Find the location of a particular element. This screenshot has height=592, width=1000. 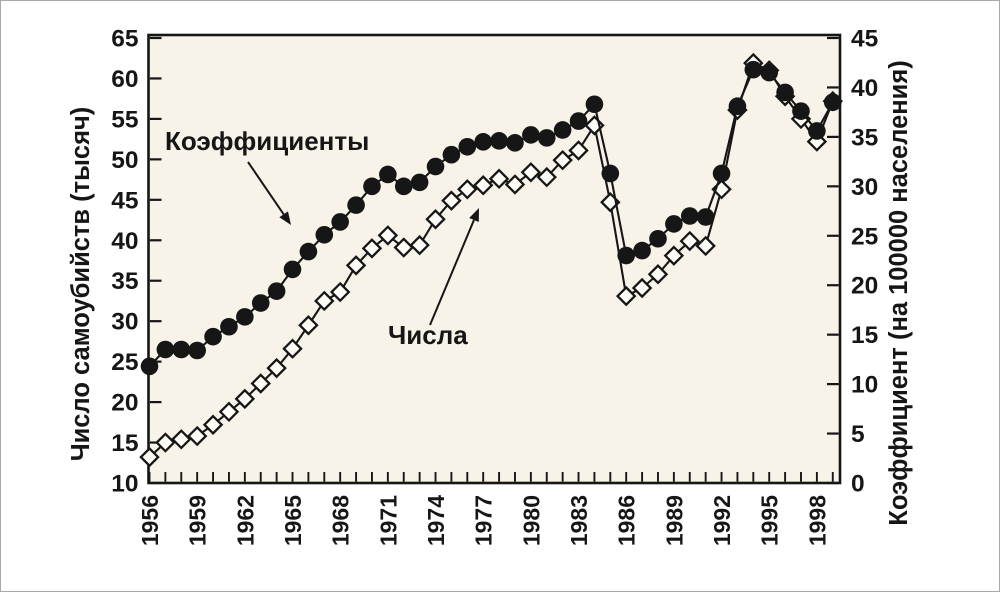

annotation-chisla-label: Числа is located at coordinates (428, 335).